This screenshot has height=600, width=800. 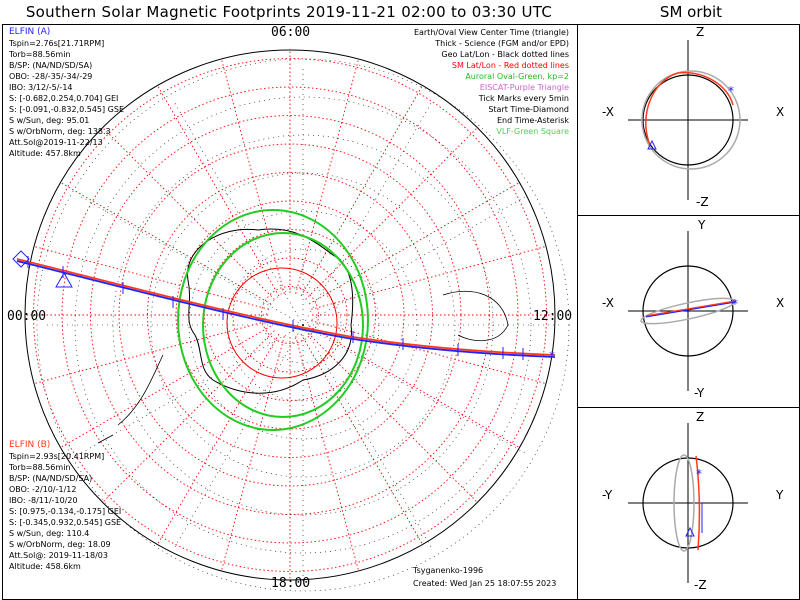 I want to click on auroral-oval-inner, so click(x=283, y=325).